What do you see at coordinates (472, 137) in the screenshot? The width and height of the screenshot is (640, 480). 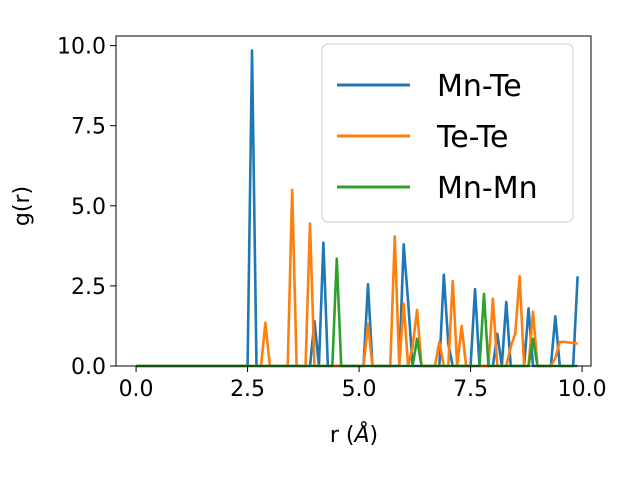 I see `legend-label-te-te: Te-Te` at bounding box center [472, 137].